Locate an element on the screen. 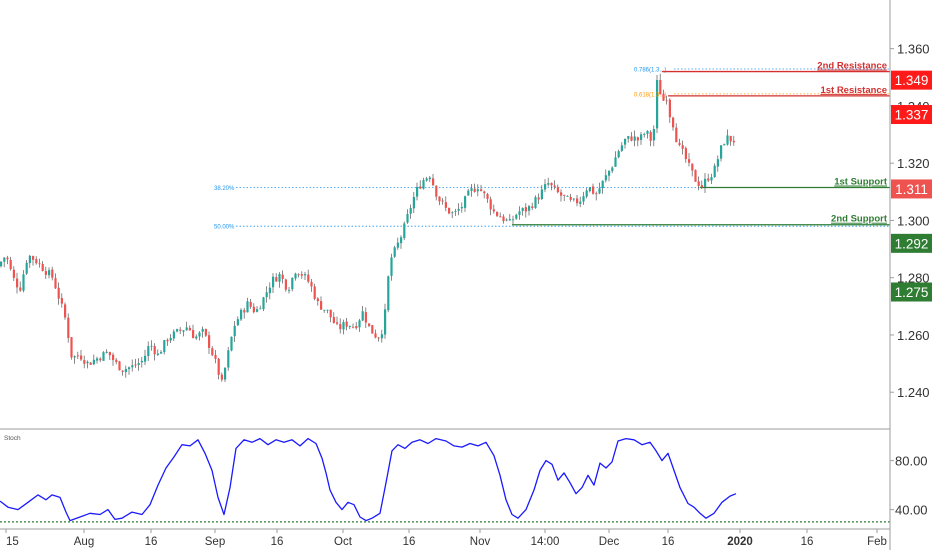 The image size is (932, 555). fib-level-label: 50.00% is located at coordinates (224, 228).